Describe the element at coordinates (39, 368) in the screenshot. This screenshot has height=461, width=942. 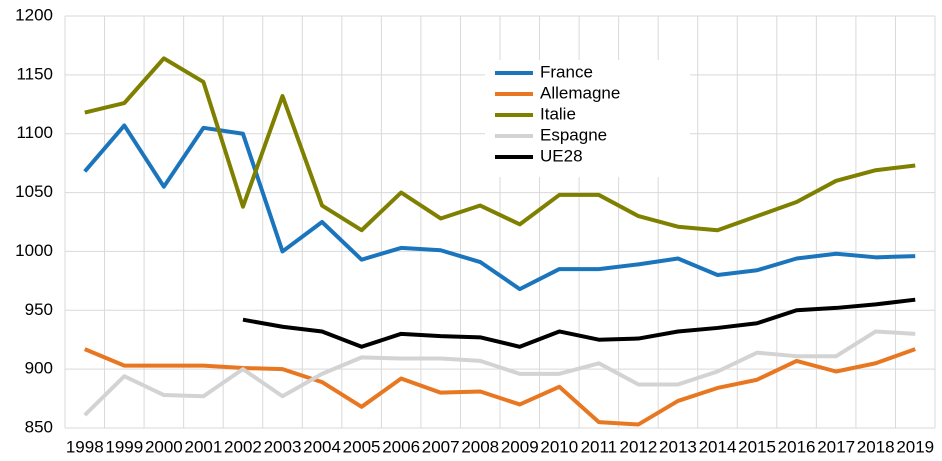
I see `y-tick-label: 900` at that location.